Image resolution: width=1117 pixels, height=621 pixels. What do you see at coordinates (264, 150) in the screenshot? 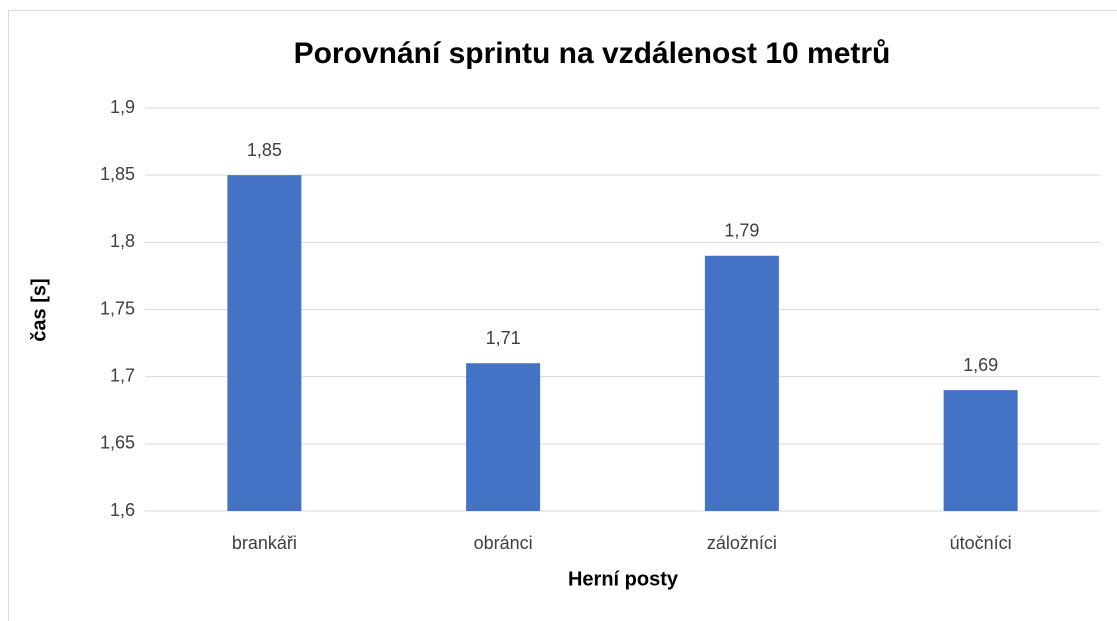
I see `value-label: 1,85` at bounding box center [264, 150].